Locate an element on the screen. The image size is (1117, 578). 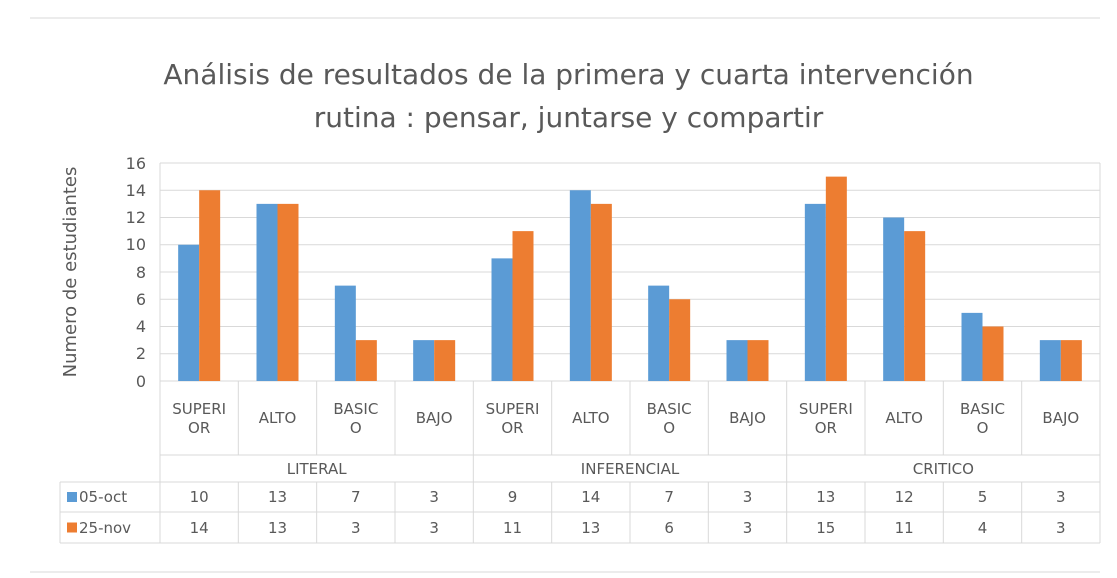
y-tick-label: 16 is located at coordinates (135, 163).